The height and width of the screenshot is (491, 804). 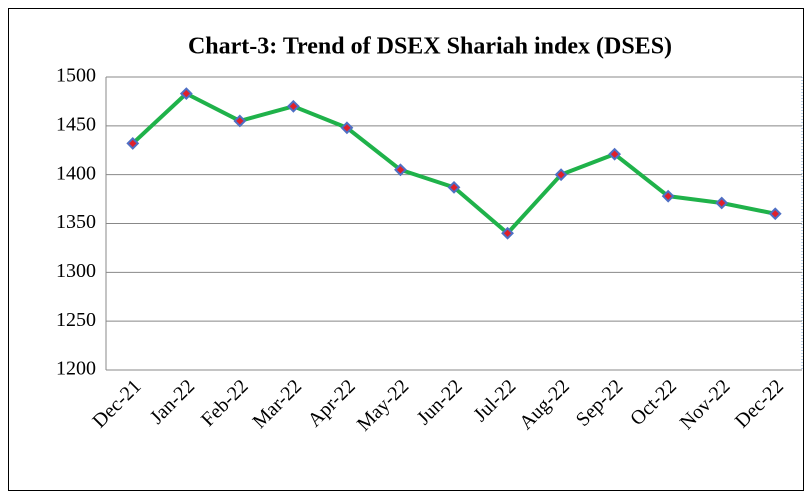 I want to click on x-tick-label: Dec-21, so click(x=116, y=403).